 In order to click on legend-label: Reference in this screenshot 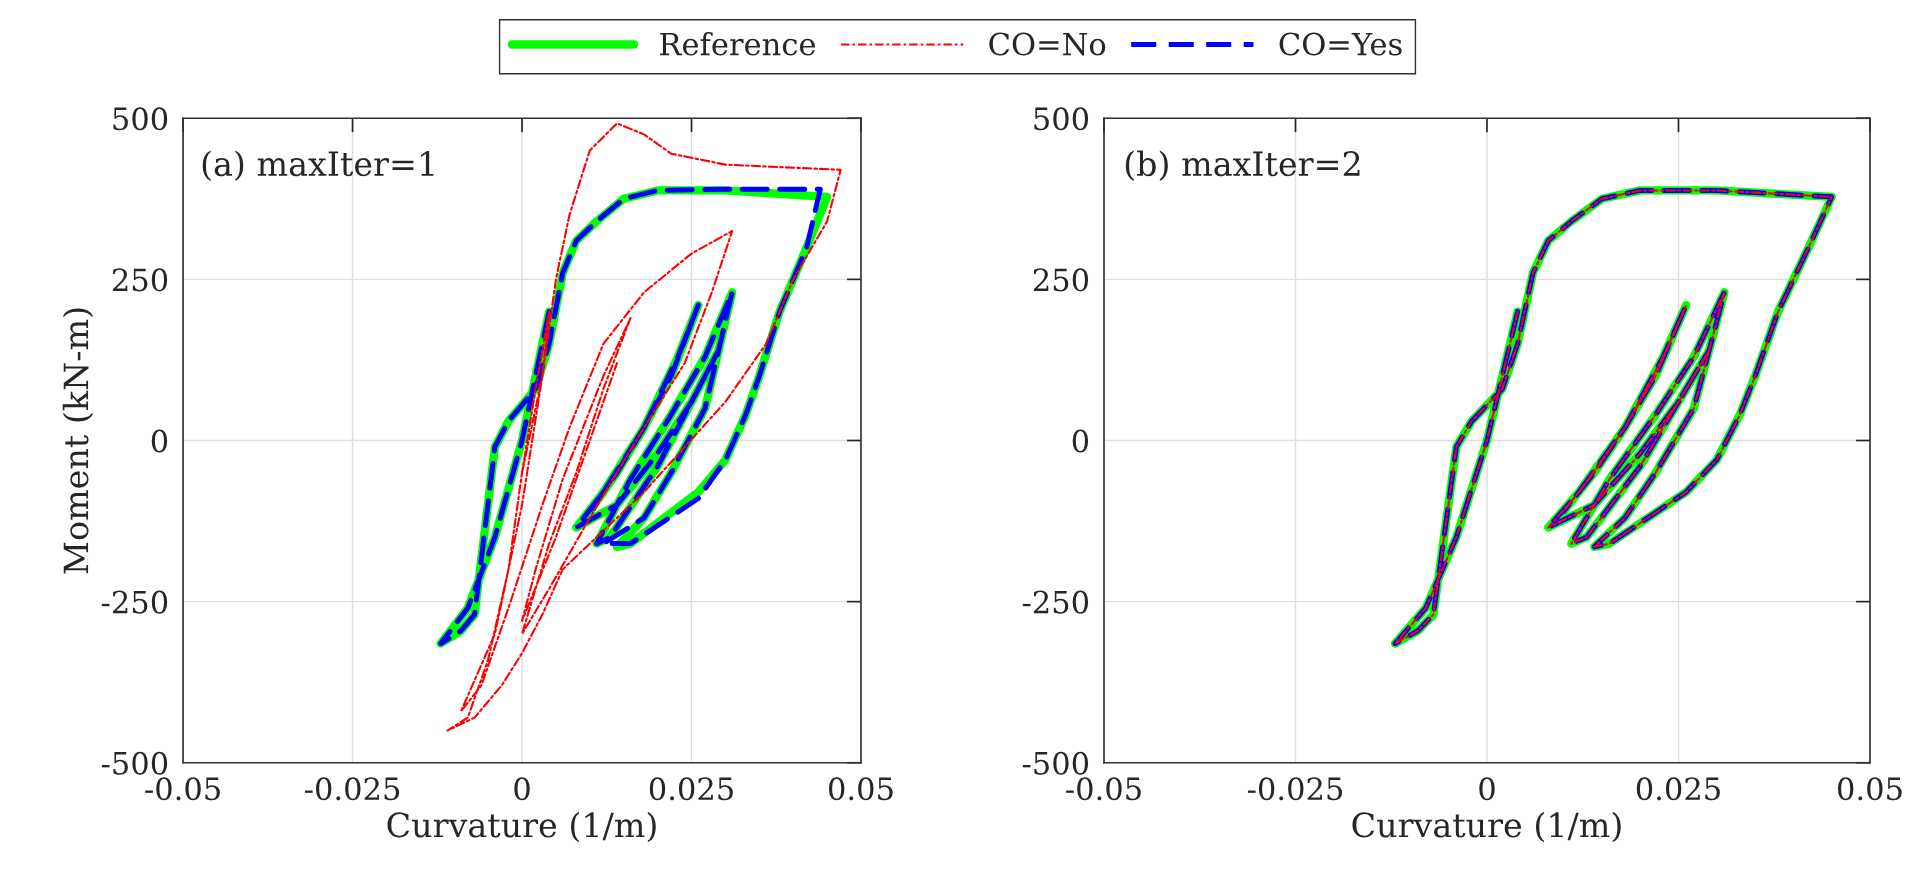, I will do `click(737, 43)`.